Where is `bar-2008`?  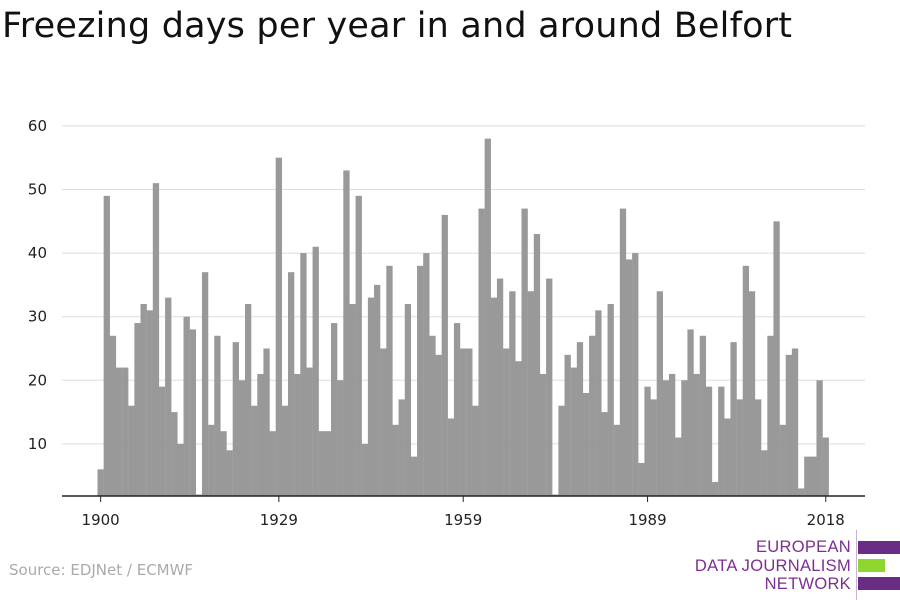 bar-2008 is located at coordinates (764, 473).